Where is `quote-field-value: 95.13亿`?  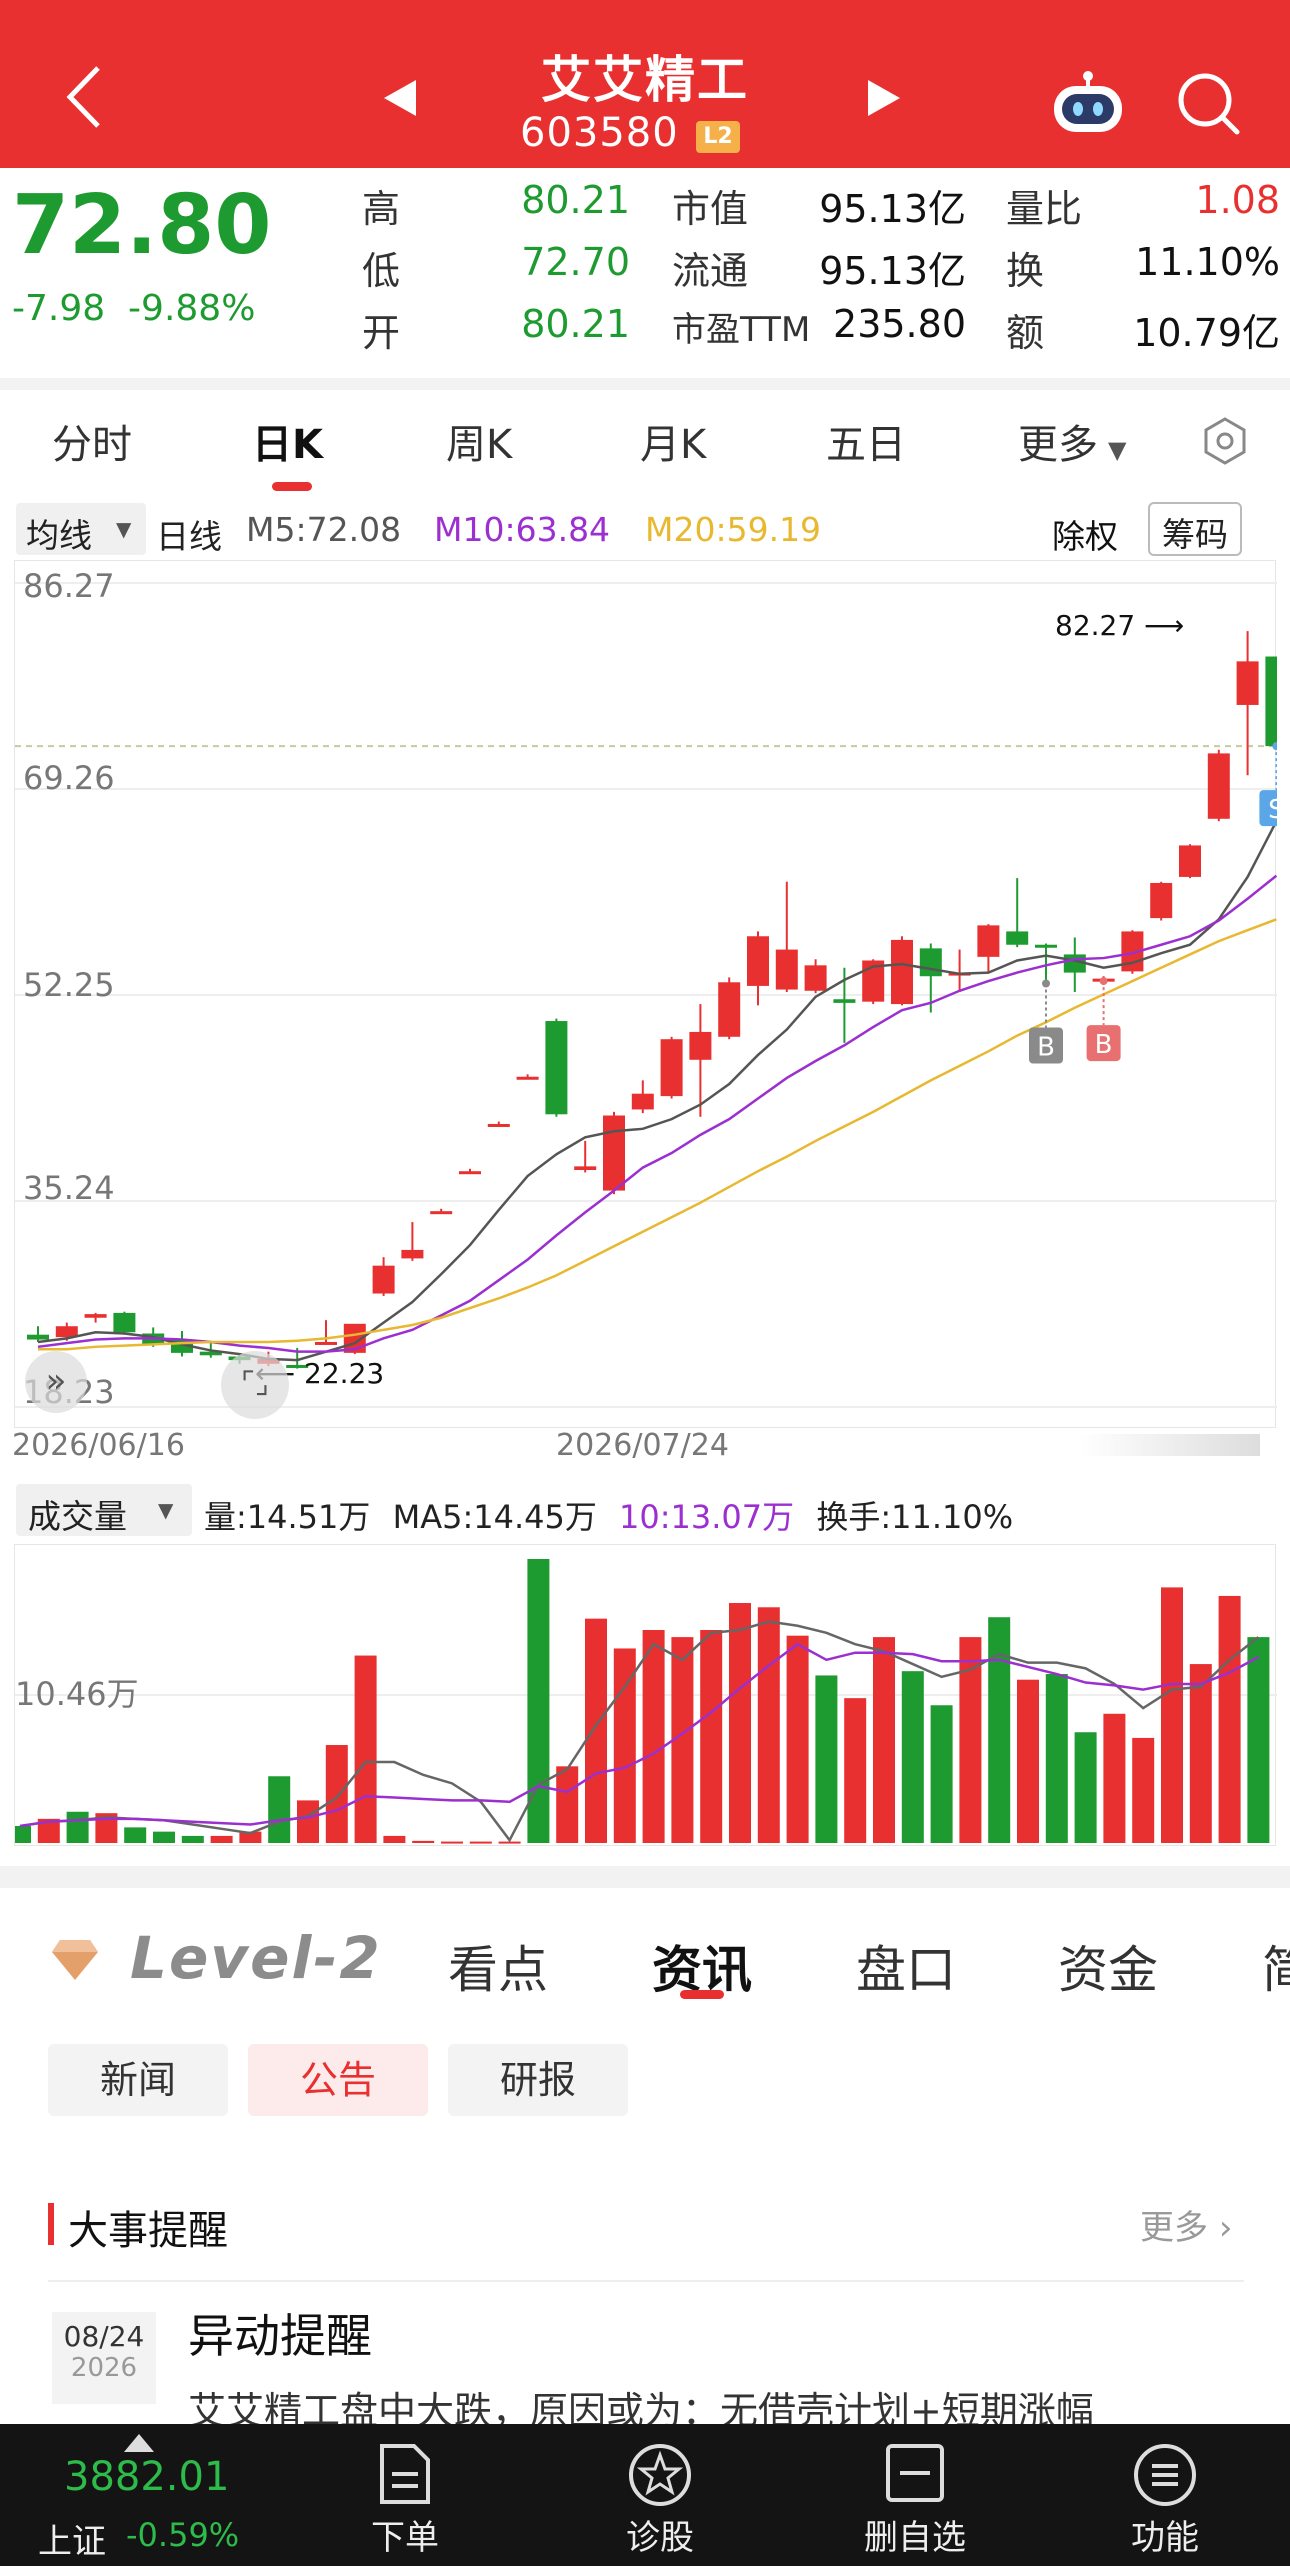
quote-field-value: 95.13亿 is located at coordinates (892, 271).